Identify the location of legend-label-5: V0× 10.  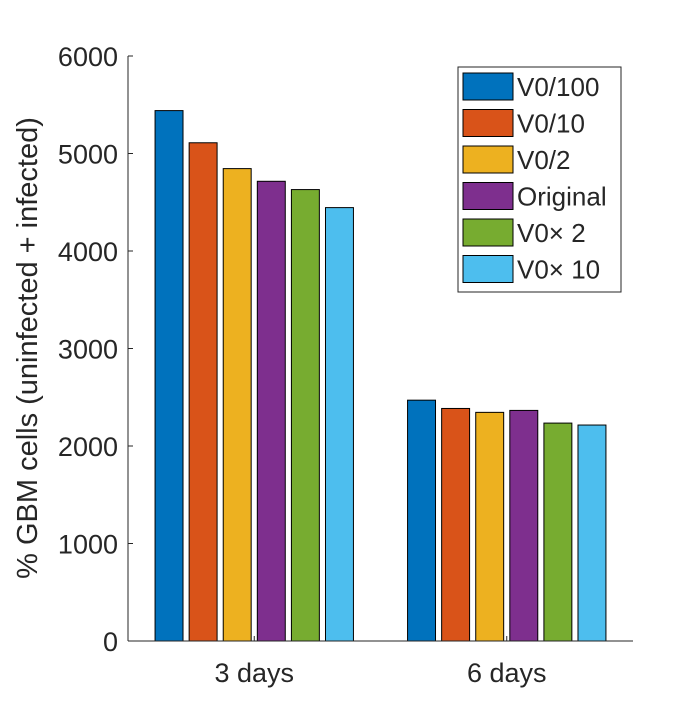
(558, 270).